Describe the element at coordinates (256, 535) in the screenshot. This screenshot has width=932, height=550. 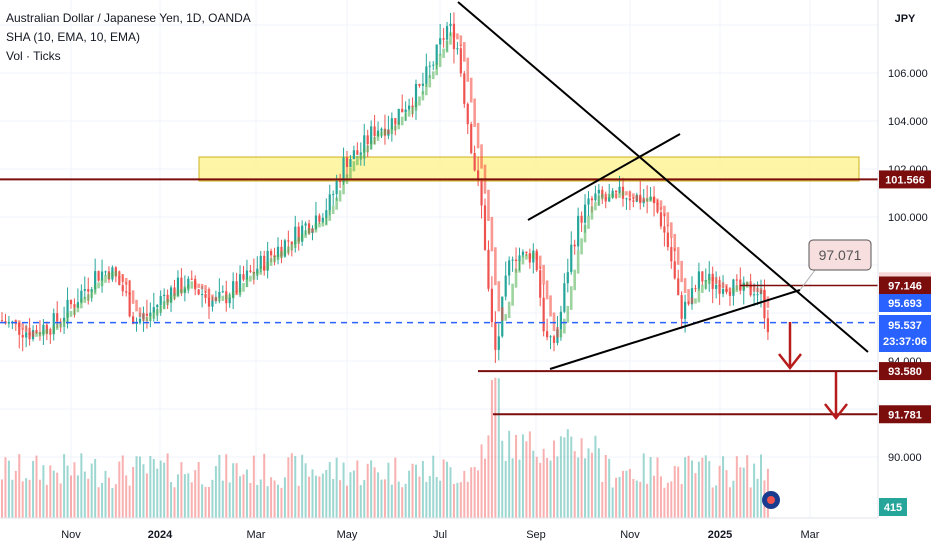
I see `x-tick-label: Mar` at that location.